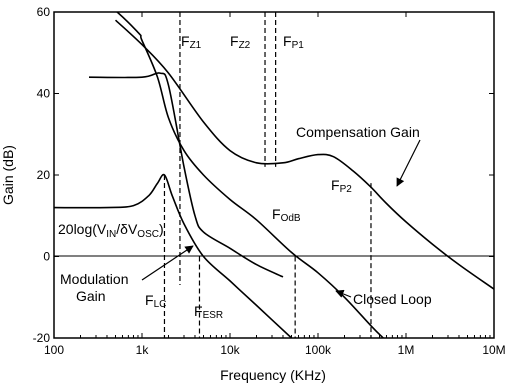 This screenshot has height=383, width=518. What do you see at coordinates (343, 293) in the screenshot?
I see `arrow-closed-loop` at bounding box center [343, 293].